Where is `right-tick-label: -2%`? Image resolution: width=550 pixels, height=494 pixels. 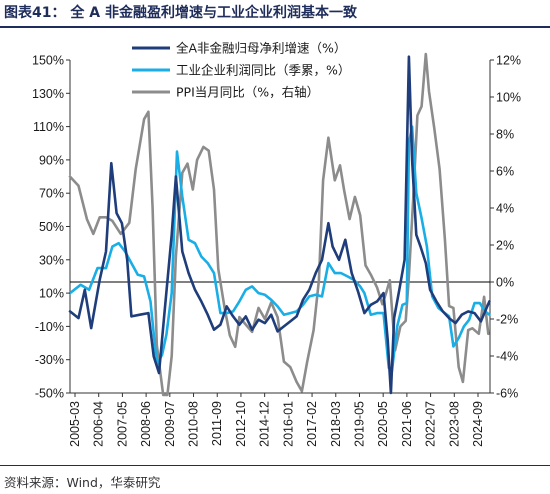
right-tick-label: -2% is located at coordinates (507, 320).